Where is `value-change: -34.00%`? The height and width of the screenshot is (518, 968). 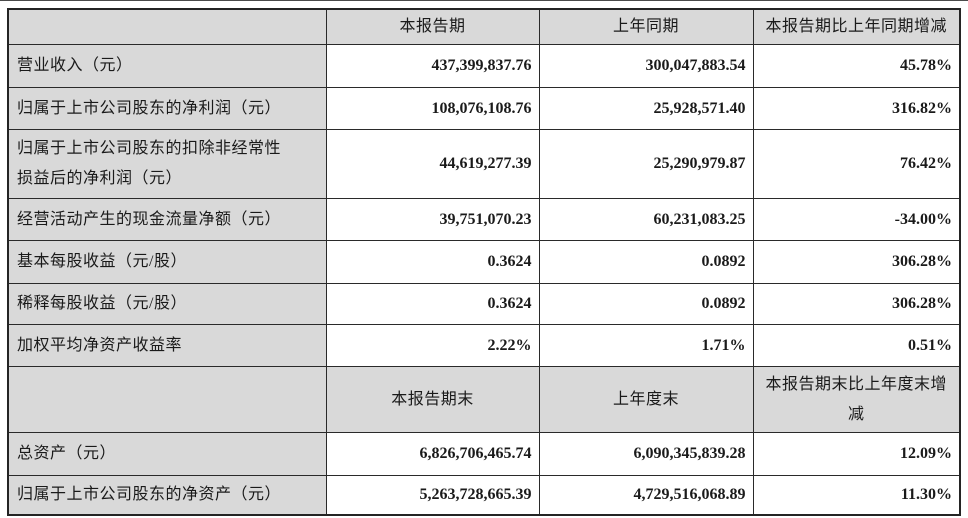 value-change: -34.00% is located at coordinates (856, 219).